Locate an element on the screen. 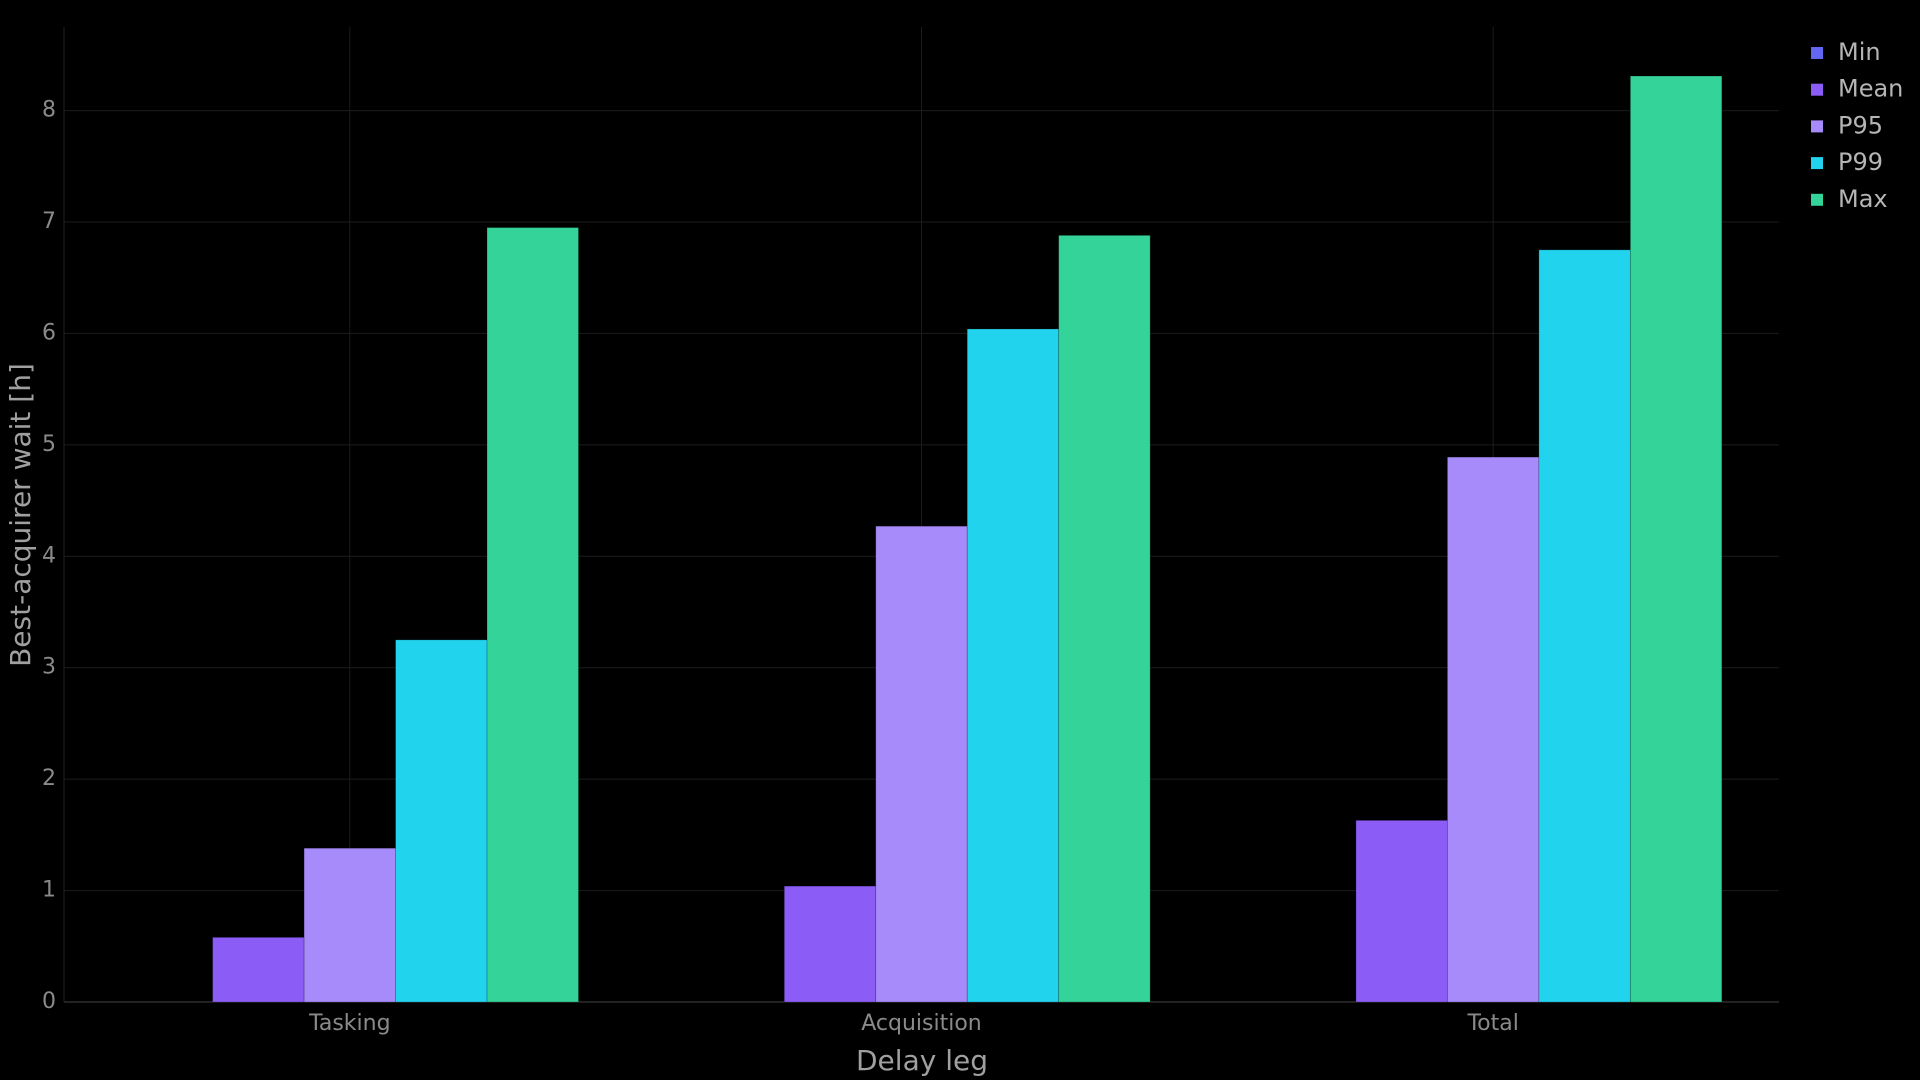  y-tick-label: 3 is located at coordinates (49, 667).